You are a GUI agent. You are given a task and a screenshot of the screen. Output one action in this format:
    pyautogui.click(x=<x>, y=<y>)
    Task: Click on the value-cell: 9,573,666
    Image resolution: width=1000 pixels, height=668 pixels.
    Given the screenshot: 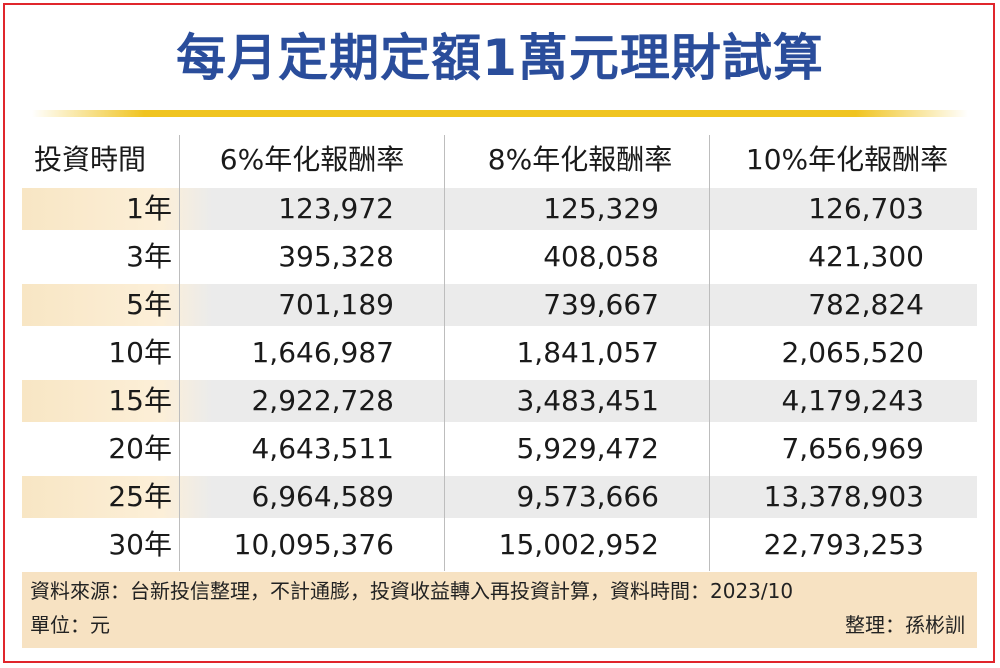 What is the action you would take?
    pyautogui.click(x=587, y=496)
    